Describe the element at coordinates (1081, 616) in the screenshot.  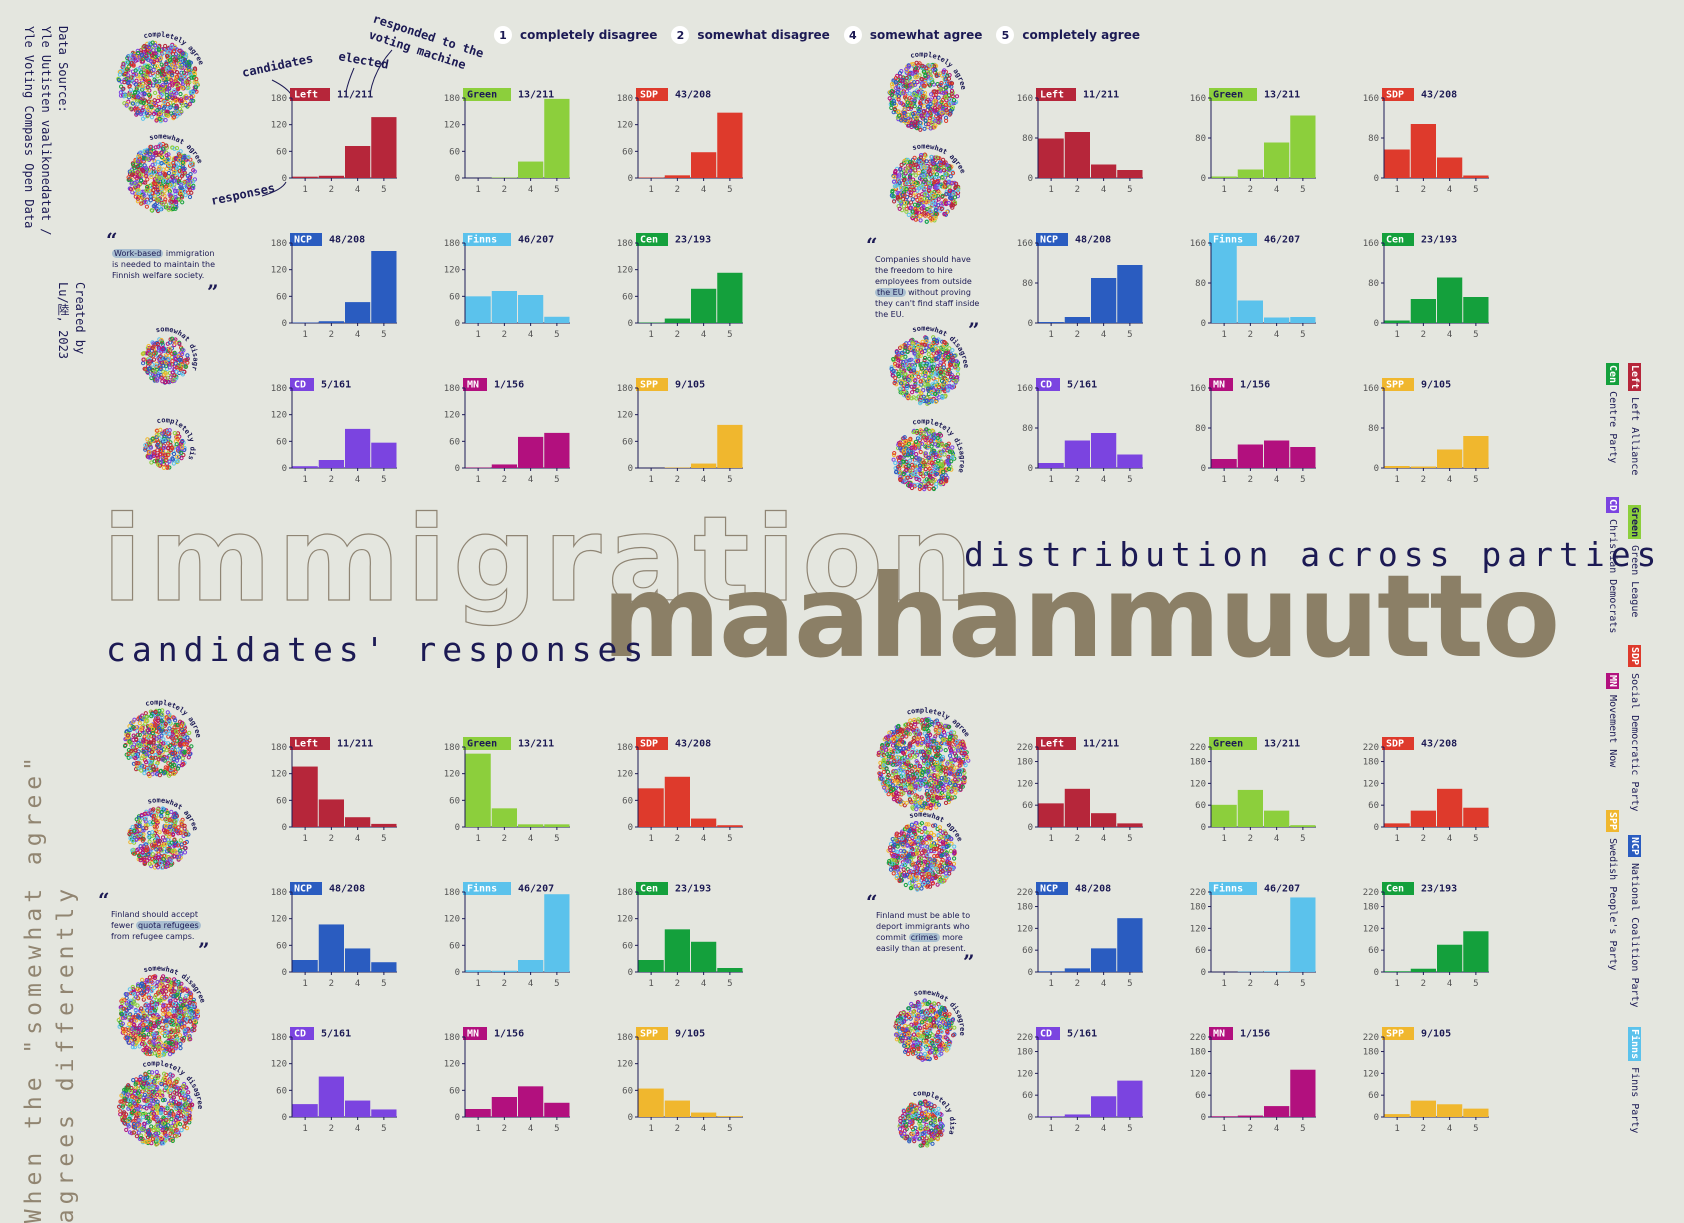
I see `title-finnish: maahanmuutto` at that location.